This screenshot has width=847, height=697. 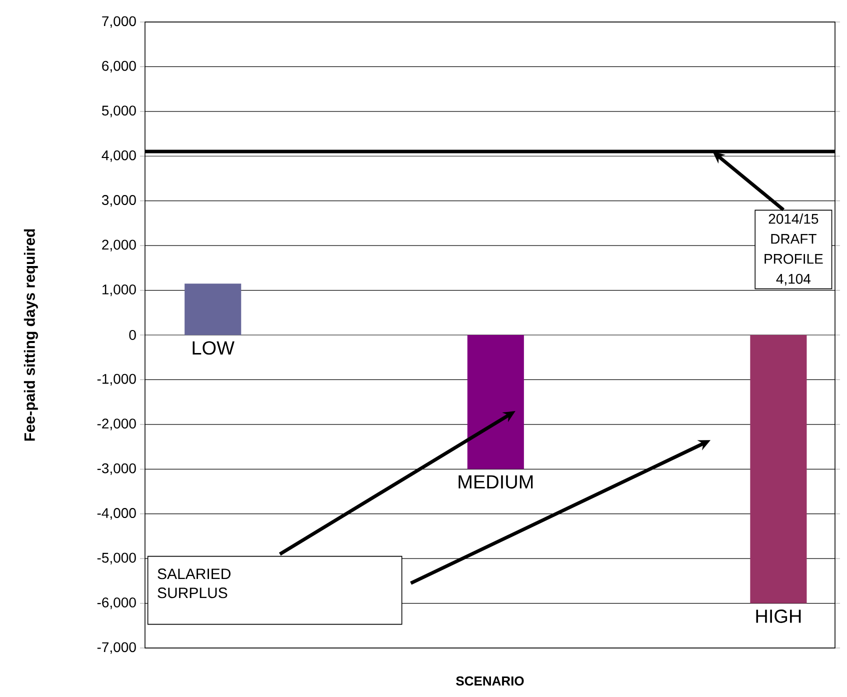 I want to click on y-tick-label: 7,000, so click(x=119, y=22).